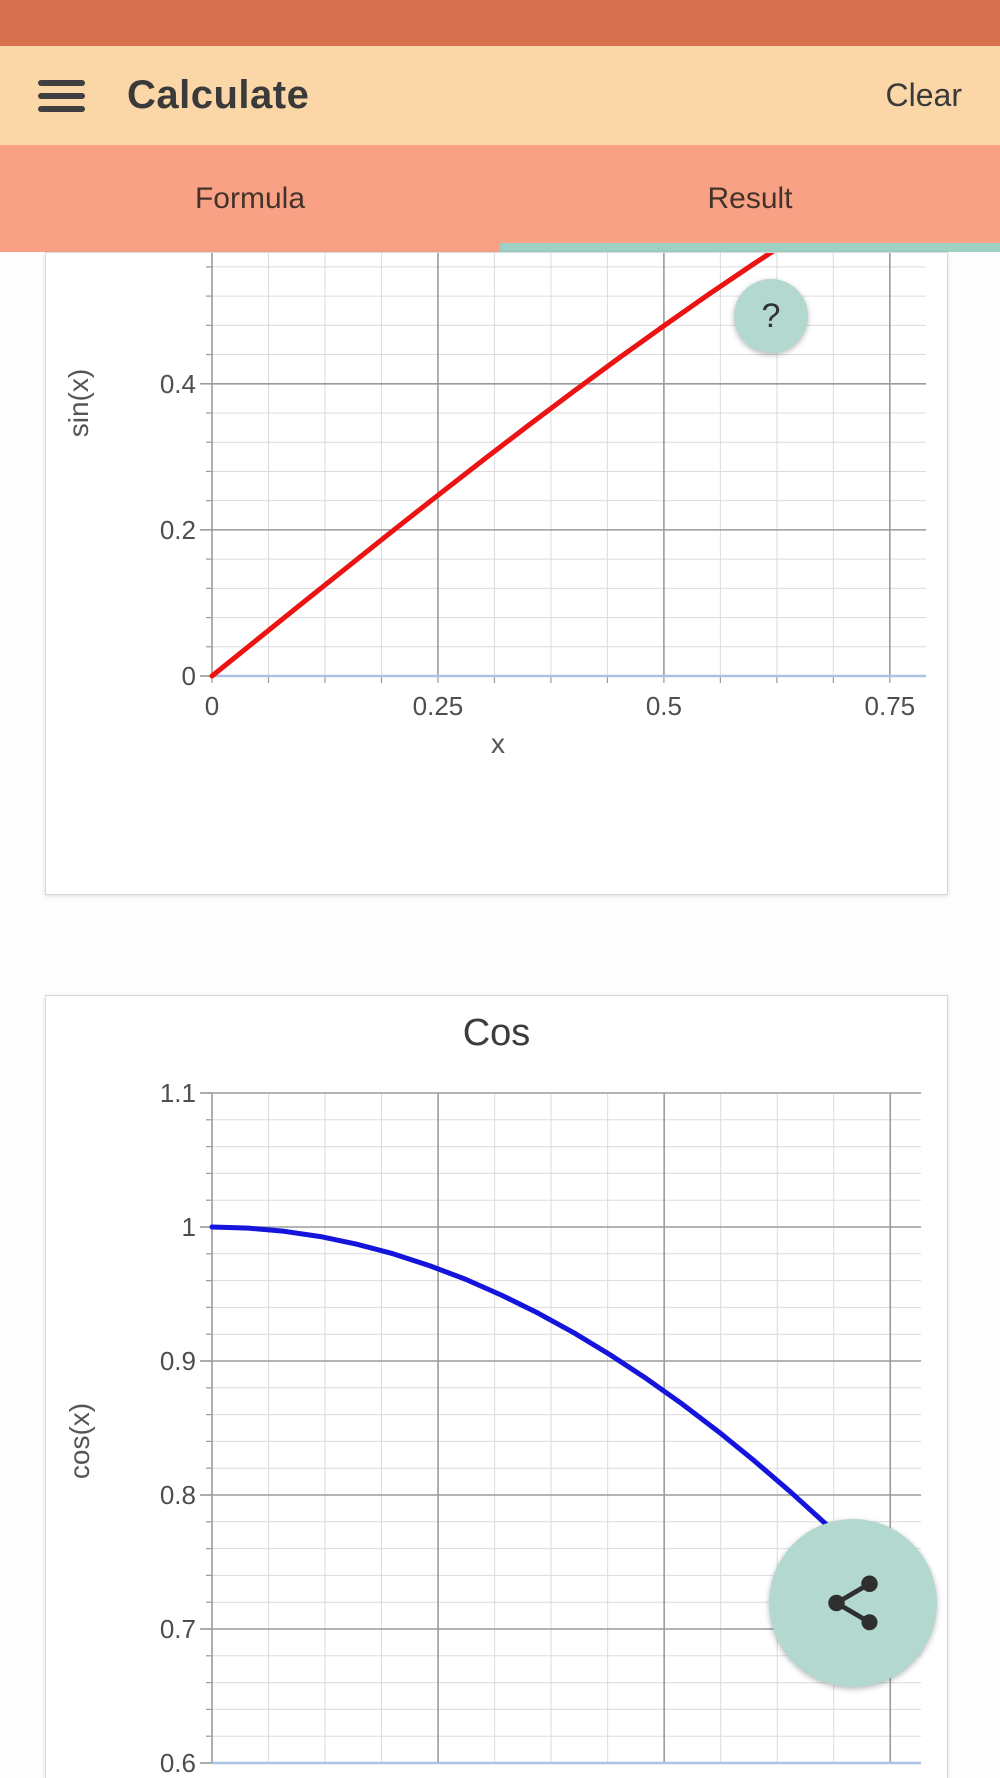 The width and height of the screenshot is (1000, 1778). I want to click on status-bar, so click(500, 23).